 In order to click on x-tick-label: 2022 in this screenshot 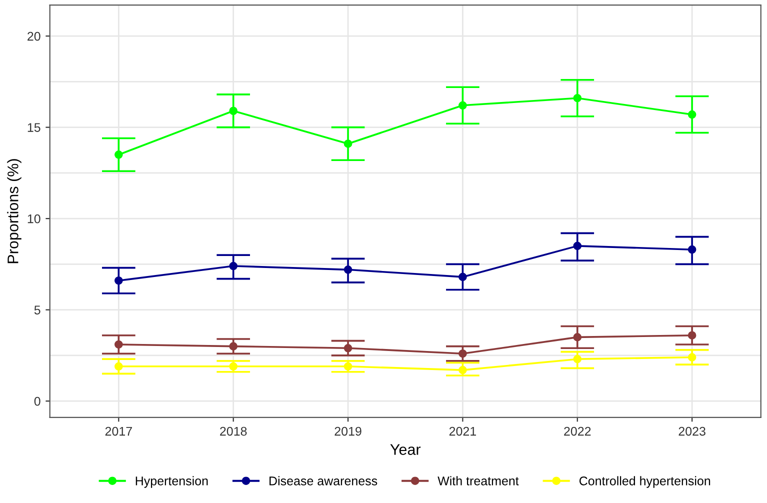, I will do `click(577, 431)`.